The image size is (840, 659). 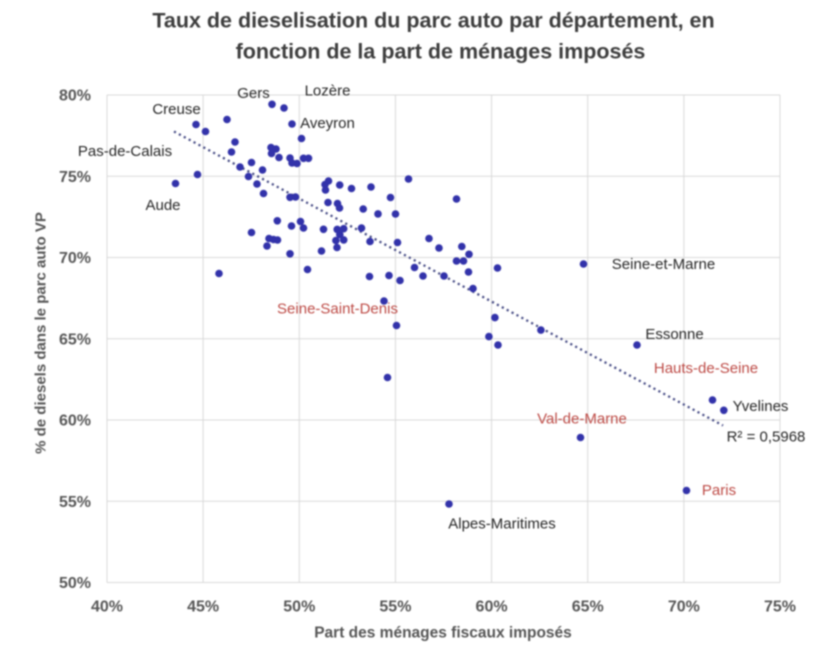 I want to click on svg-text: Paris, so click(x=719, y=490).